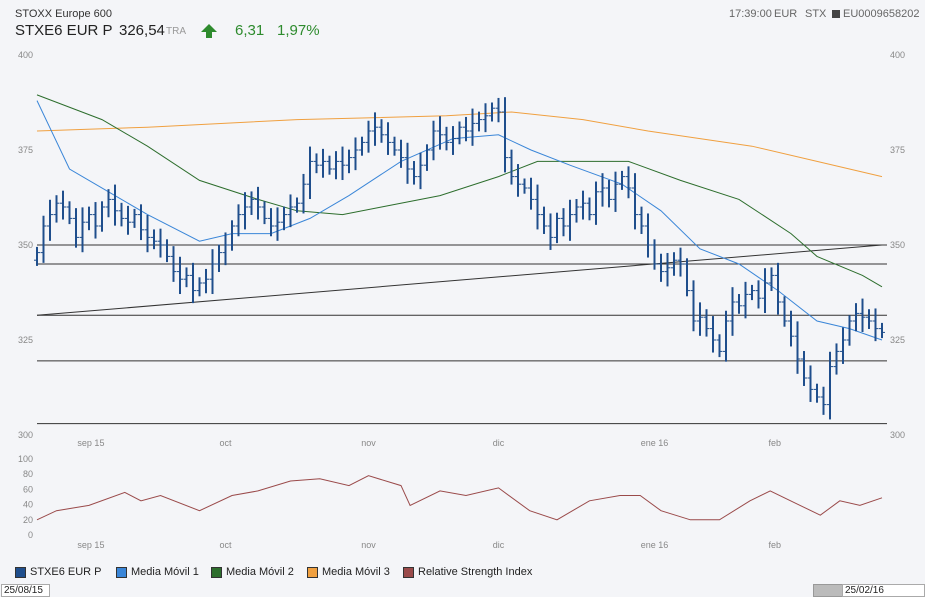 This screenshot has width=925, height=597. I want to click on legend-ma1: Media Móvil 1, so click(157, 572).